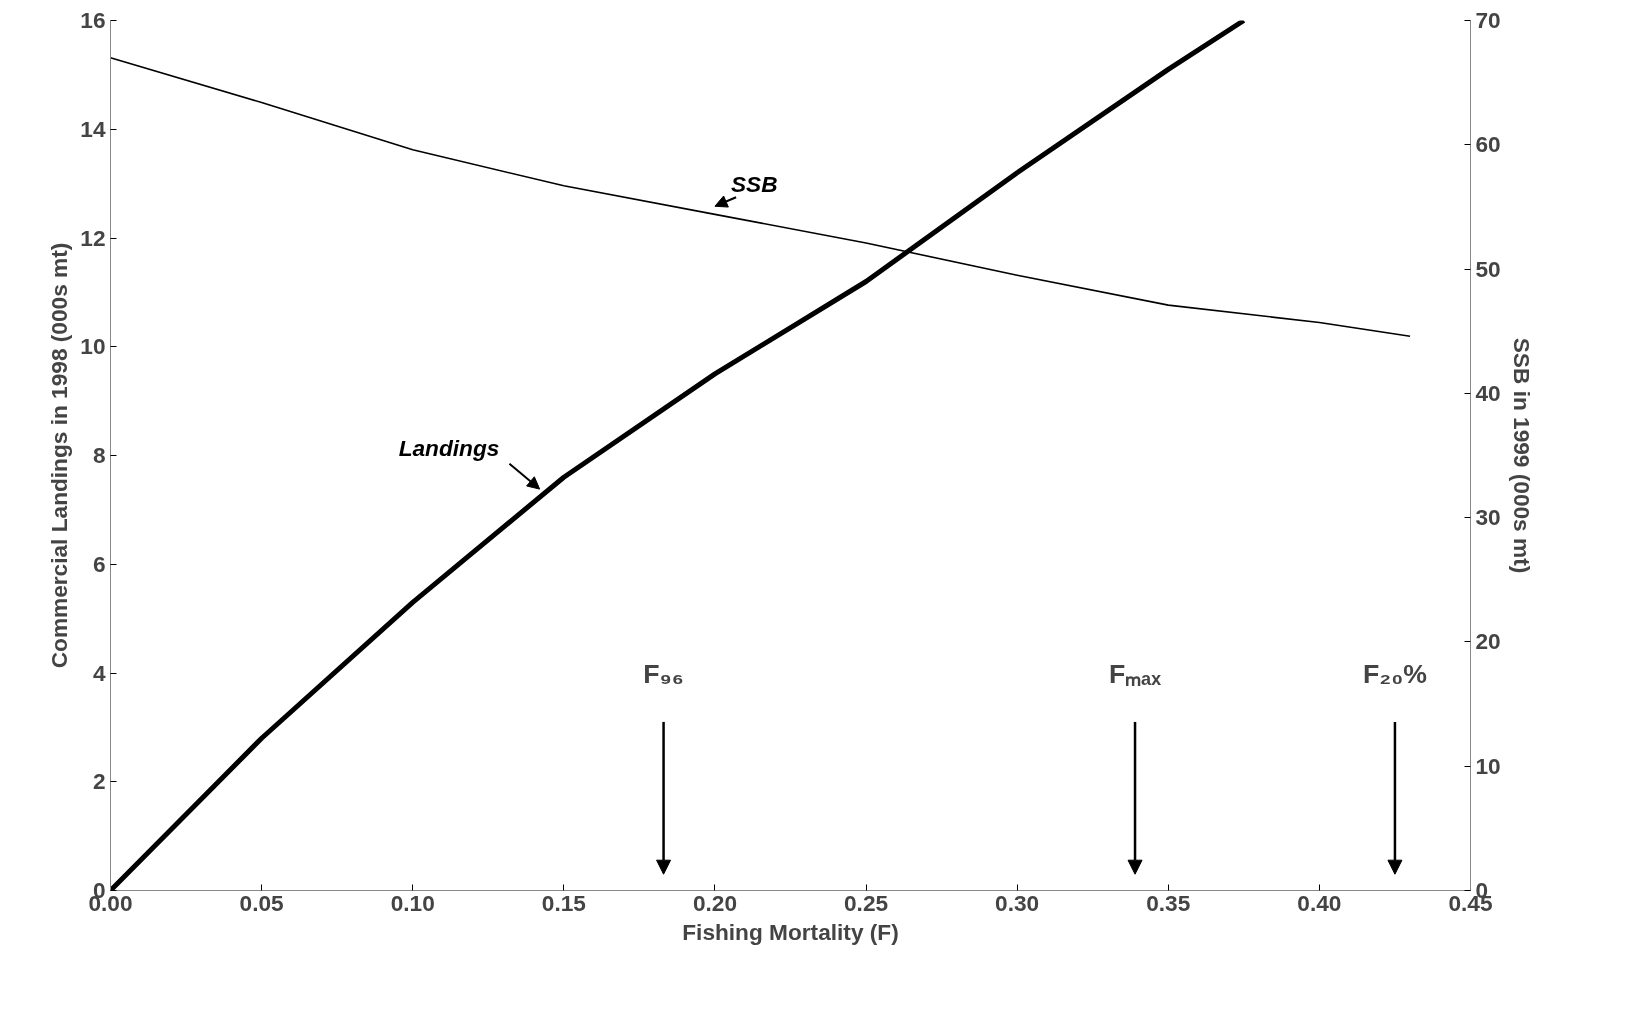  What do you see at coordinates (1488, 392) in the screenshot?
I see `y2-tick-label: 40` at bounding box center [1488, 392].